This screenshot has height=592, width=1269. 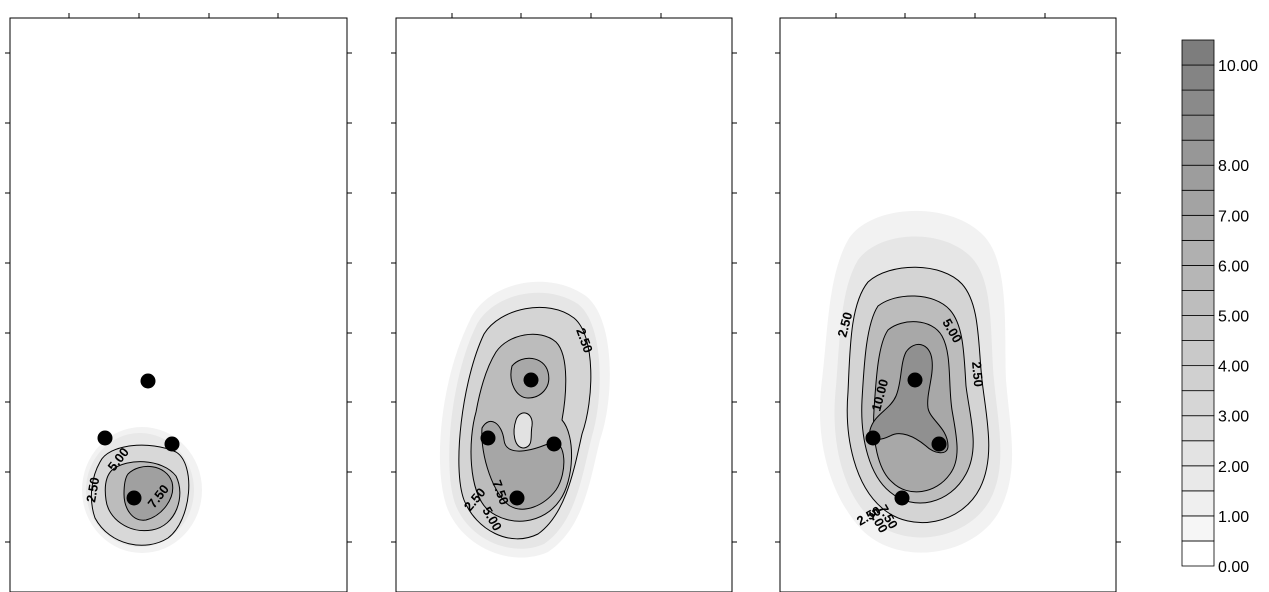 I want to click on colorbar-tick-label: 4.00, so click(x=1233, y=367).